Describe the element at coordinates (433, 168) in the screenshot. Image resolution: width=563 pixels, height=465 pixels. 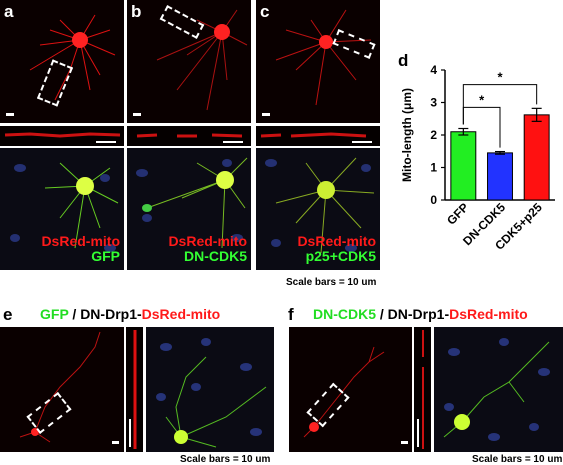
I see `y-tick-label: 1` at that location.